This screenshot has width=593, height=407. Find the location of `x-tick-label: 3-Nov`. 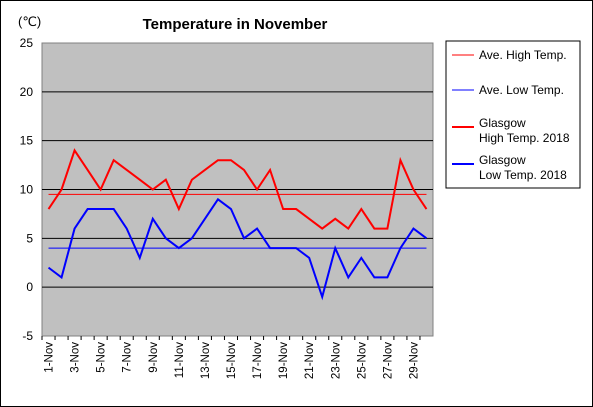

x-tick-label: 3-Nov is located at coordinates (76, 357).